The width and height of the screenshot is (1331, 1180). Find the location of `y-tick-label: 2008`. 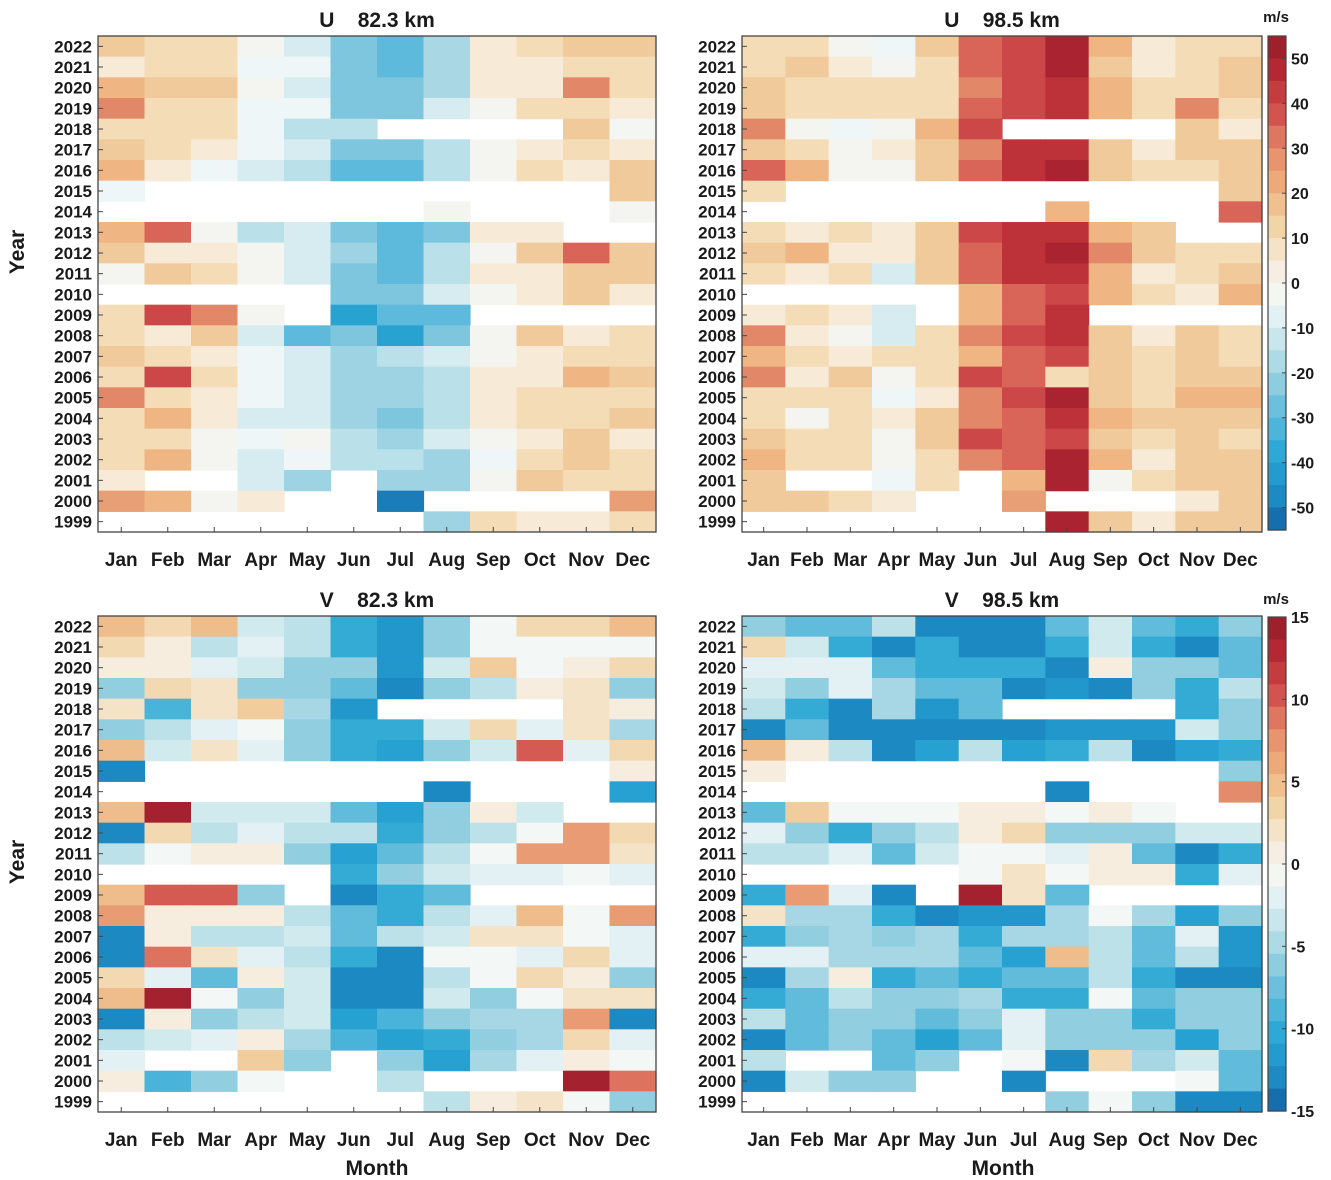

y-tick-label: 2008 is located at coordinates (73, 336).